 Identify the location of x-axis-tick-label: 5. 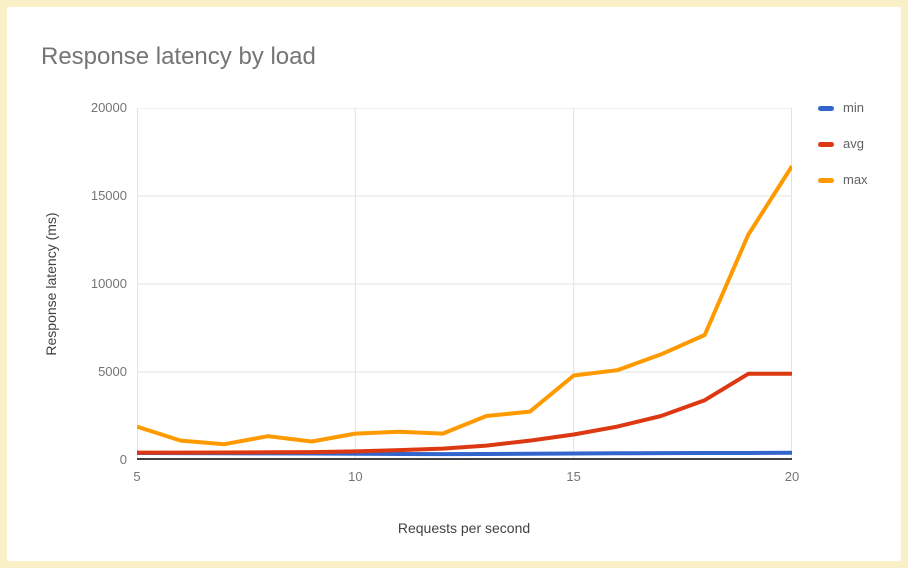
(137, 476).